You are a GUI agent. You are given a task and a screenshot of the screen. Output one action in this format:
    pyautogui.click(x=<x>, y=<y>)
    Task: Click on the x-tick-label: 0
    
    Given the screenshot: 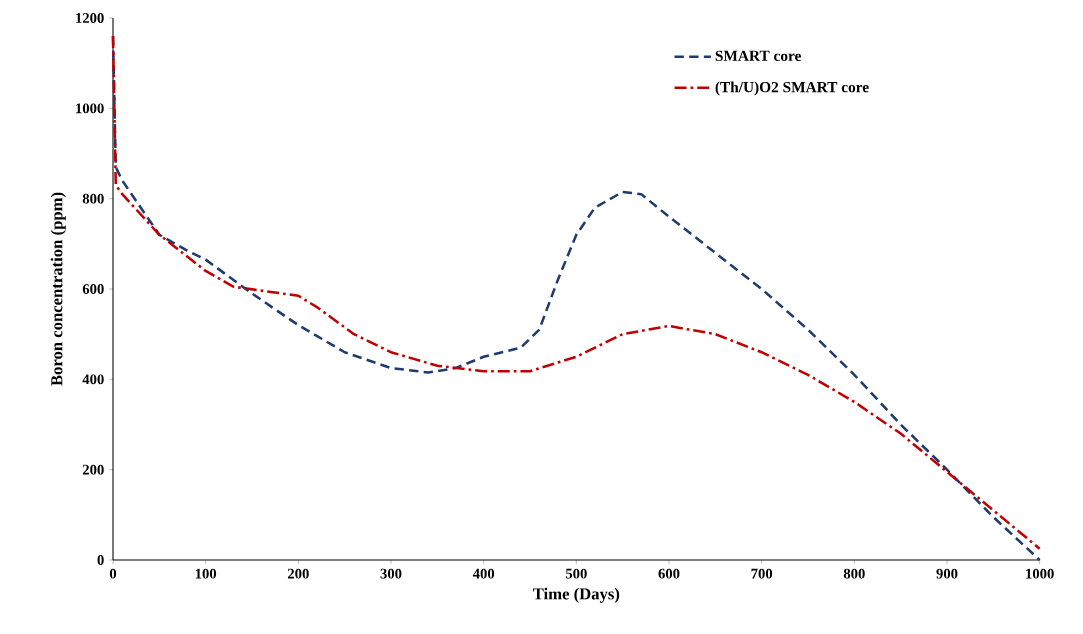 What is the action you would take?
    pyautogui.click(x=113, y=573)
    